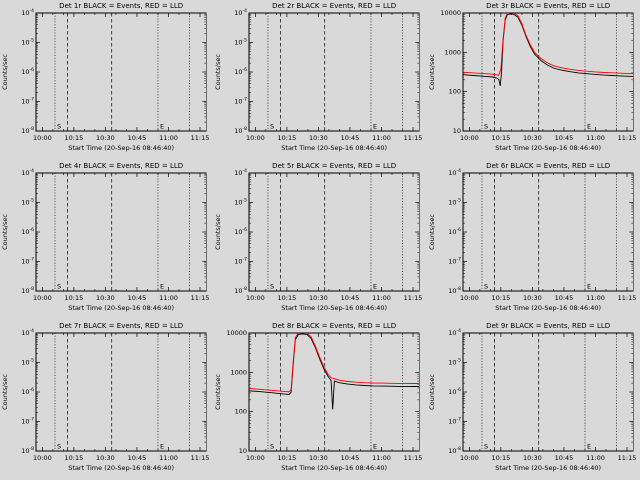 This screenshot has width=640, height=480. What do you see at coordinates (121, 6) in the screenshot?
I see `panel-title: Det 1r BLACK = Events, RED = LLD` at bounding box center [121, 6].